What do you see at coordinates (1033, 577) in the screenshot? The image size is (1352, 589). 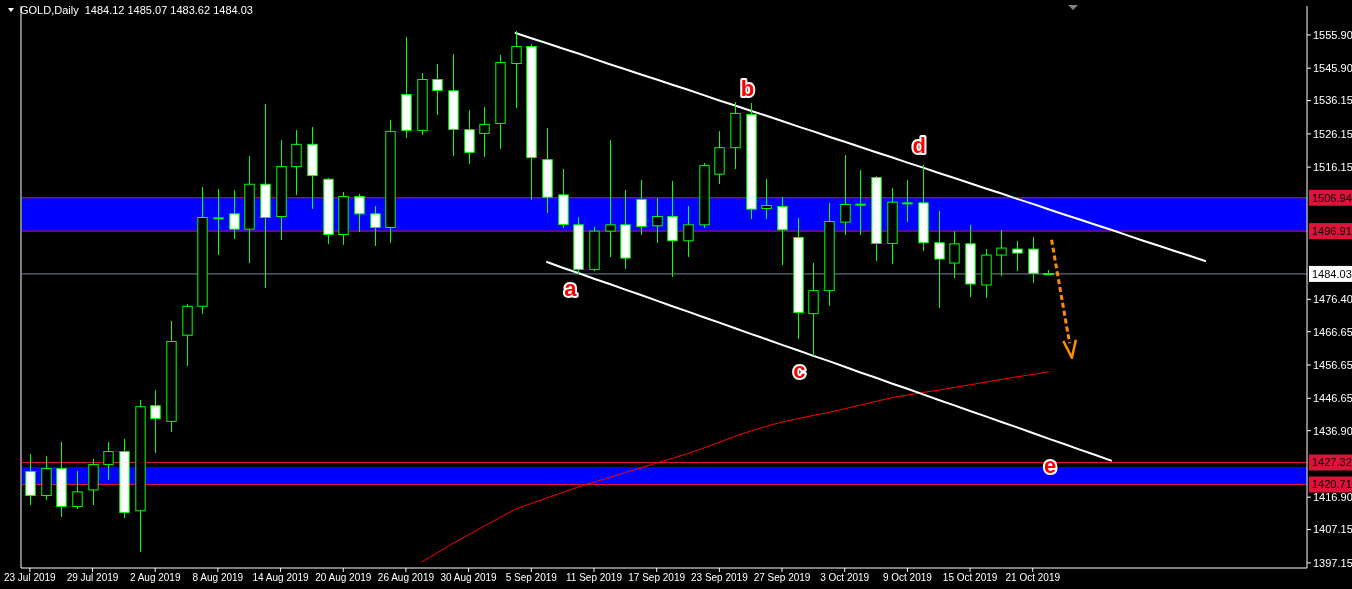 I see `x-tick-label: 21 Oct 2019` at bounding box center [1033, 577].